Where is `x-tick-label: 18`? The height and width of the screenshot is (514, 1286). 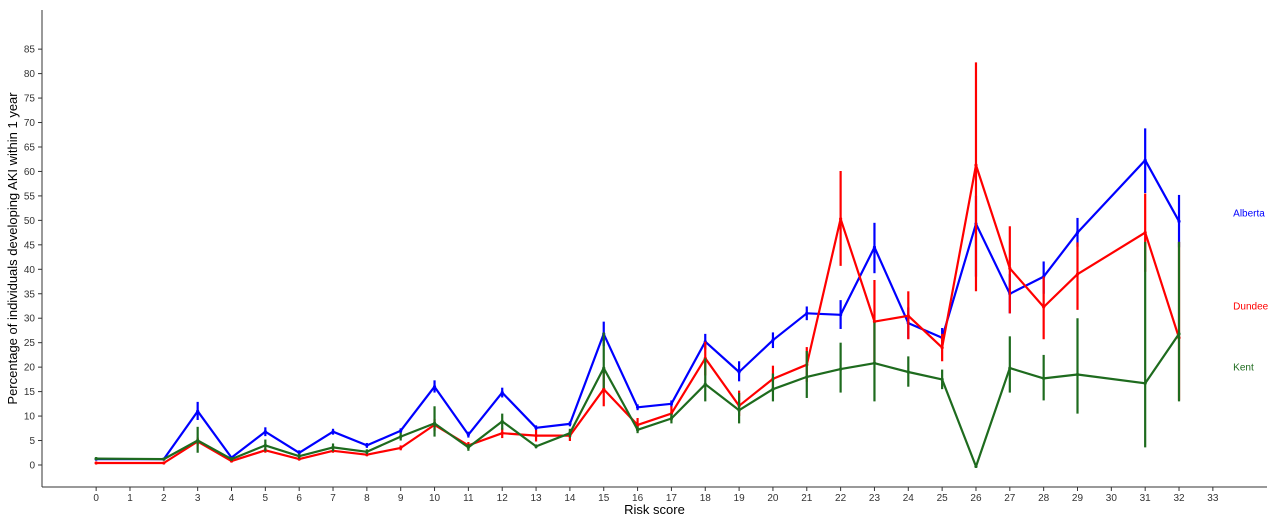
x-tick-label: 18 is located at coordinates (706, 498).